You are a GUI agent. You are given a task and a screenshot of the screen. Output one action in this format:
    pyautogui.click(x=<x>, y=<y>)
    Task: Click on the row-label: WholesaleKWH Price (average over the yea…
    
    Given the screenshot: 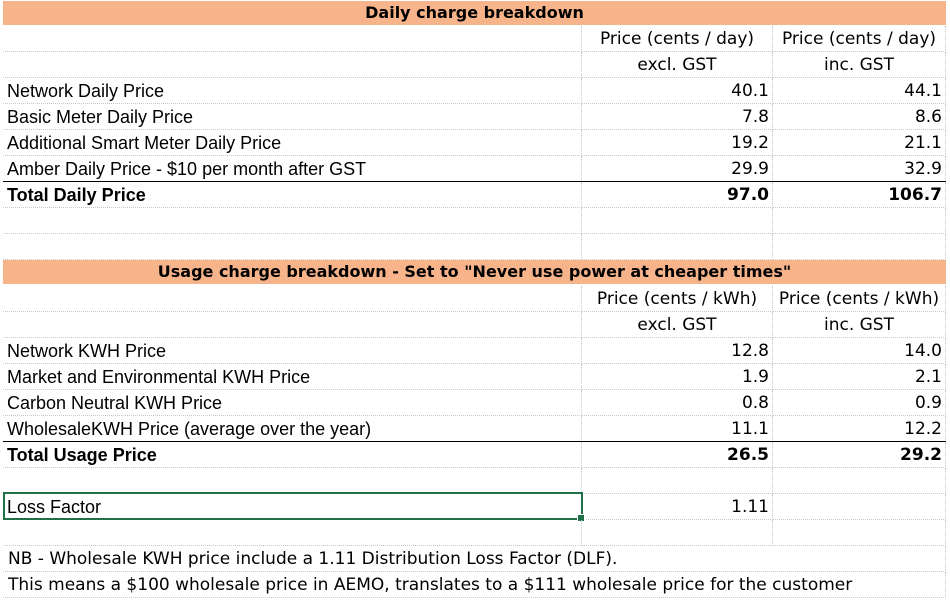 What is the action you would take?
    pyautogui.click(x=189, y=429)
    